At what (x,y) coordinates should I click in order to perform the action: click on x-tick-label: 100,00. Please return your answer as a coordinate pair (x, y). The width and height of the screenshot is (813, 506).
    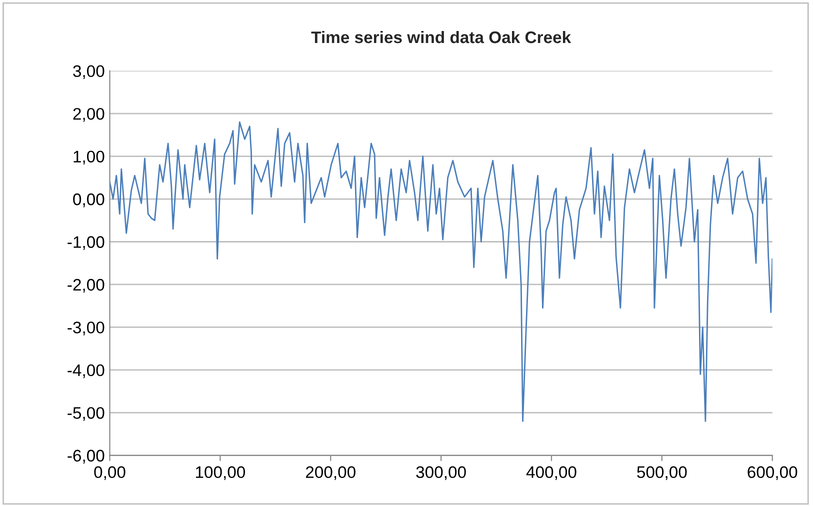
    Looking at the image, I should click on (221, 473).